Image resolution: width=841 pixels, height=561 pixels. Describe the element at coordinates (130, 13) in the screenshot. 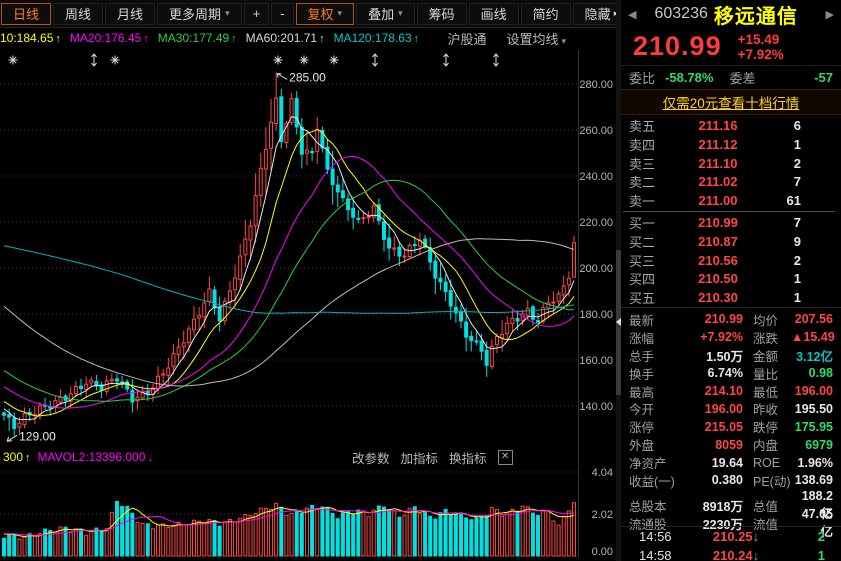

I see `toolbar-tab-monthly: 月线` at that location.